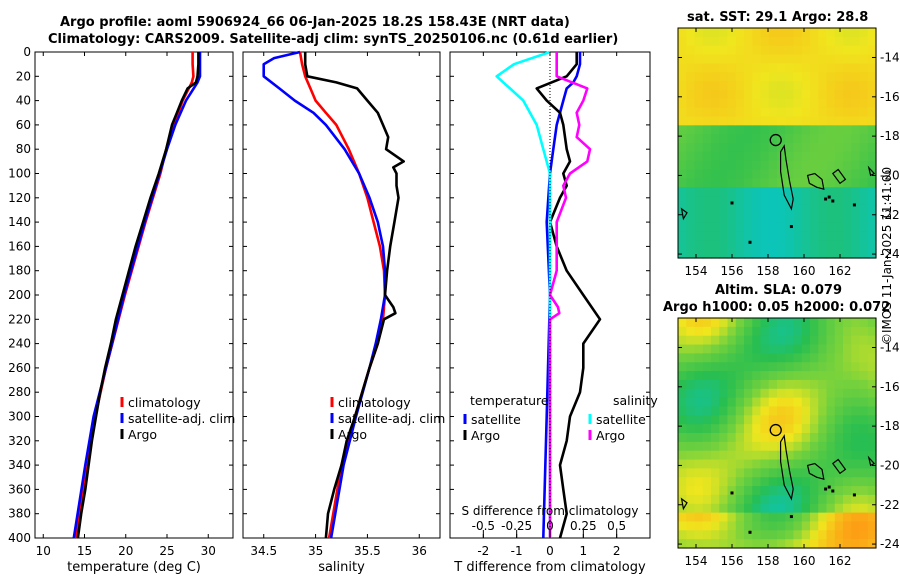 The image size is (900, 580). I want to click on temp-xtick-label: 15, so click(84, 551).